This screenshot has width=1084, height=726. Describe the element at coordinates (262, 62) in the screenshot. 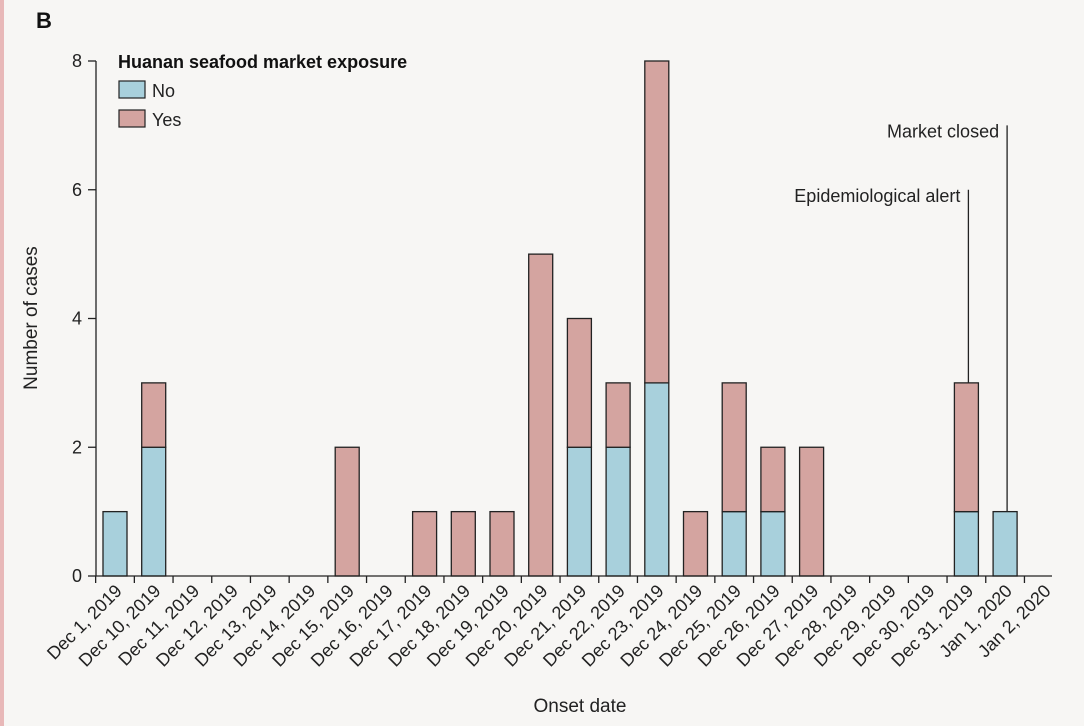

I see `legend-title: Huanan seafood market exposure` at that location.